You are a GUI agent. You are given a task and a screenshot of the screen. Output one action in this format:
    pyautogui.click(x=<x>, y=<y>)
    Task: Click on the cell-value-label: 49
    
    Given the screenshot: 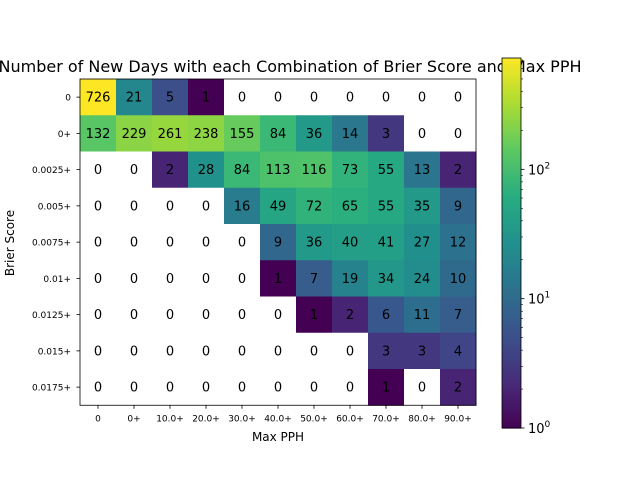 What is the action you would take?
    pyautogui.click(x=278, y=206)
    